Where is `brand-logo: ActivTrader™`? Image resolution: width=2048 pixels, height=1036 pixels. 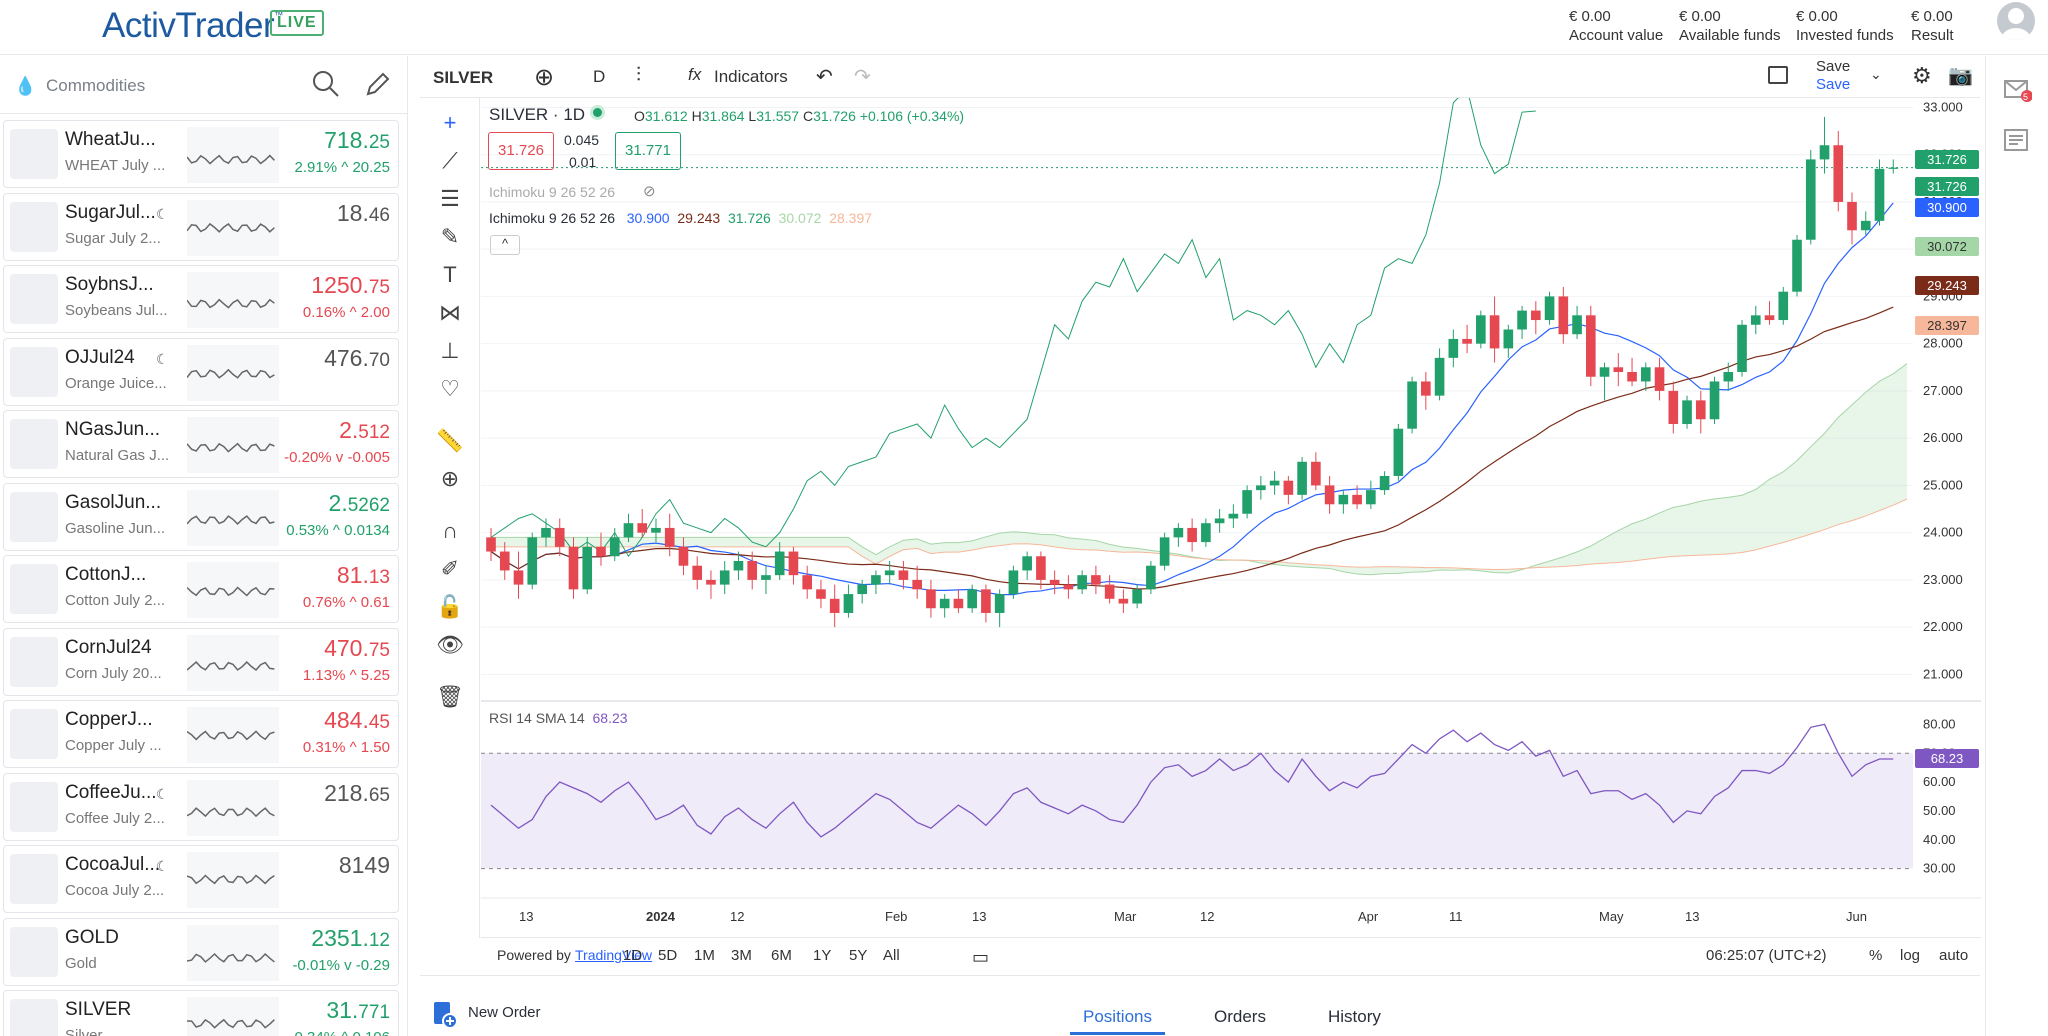 brand-logo: ActivTrader™ is located at coordinates (192, 25).